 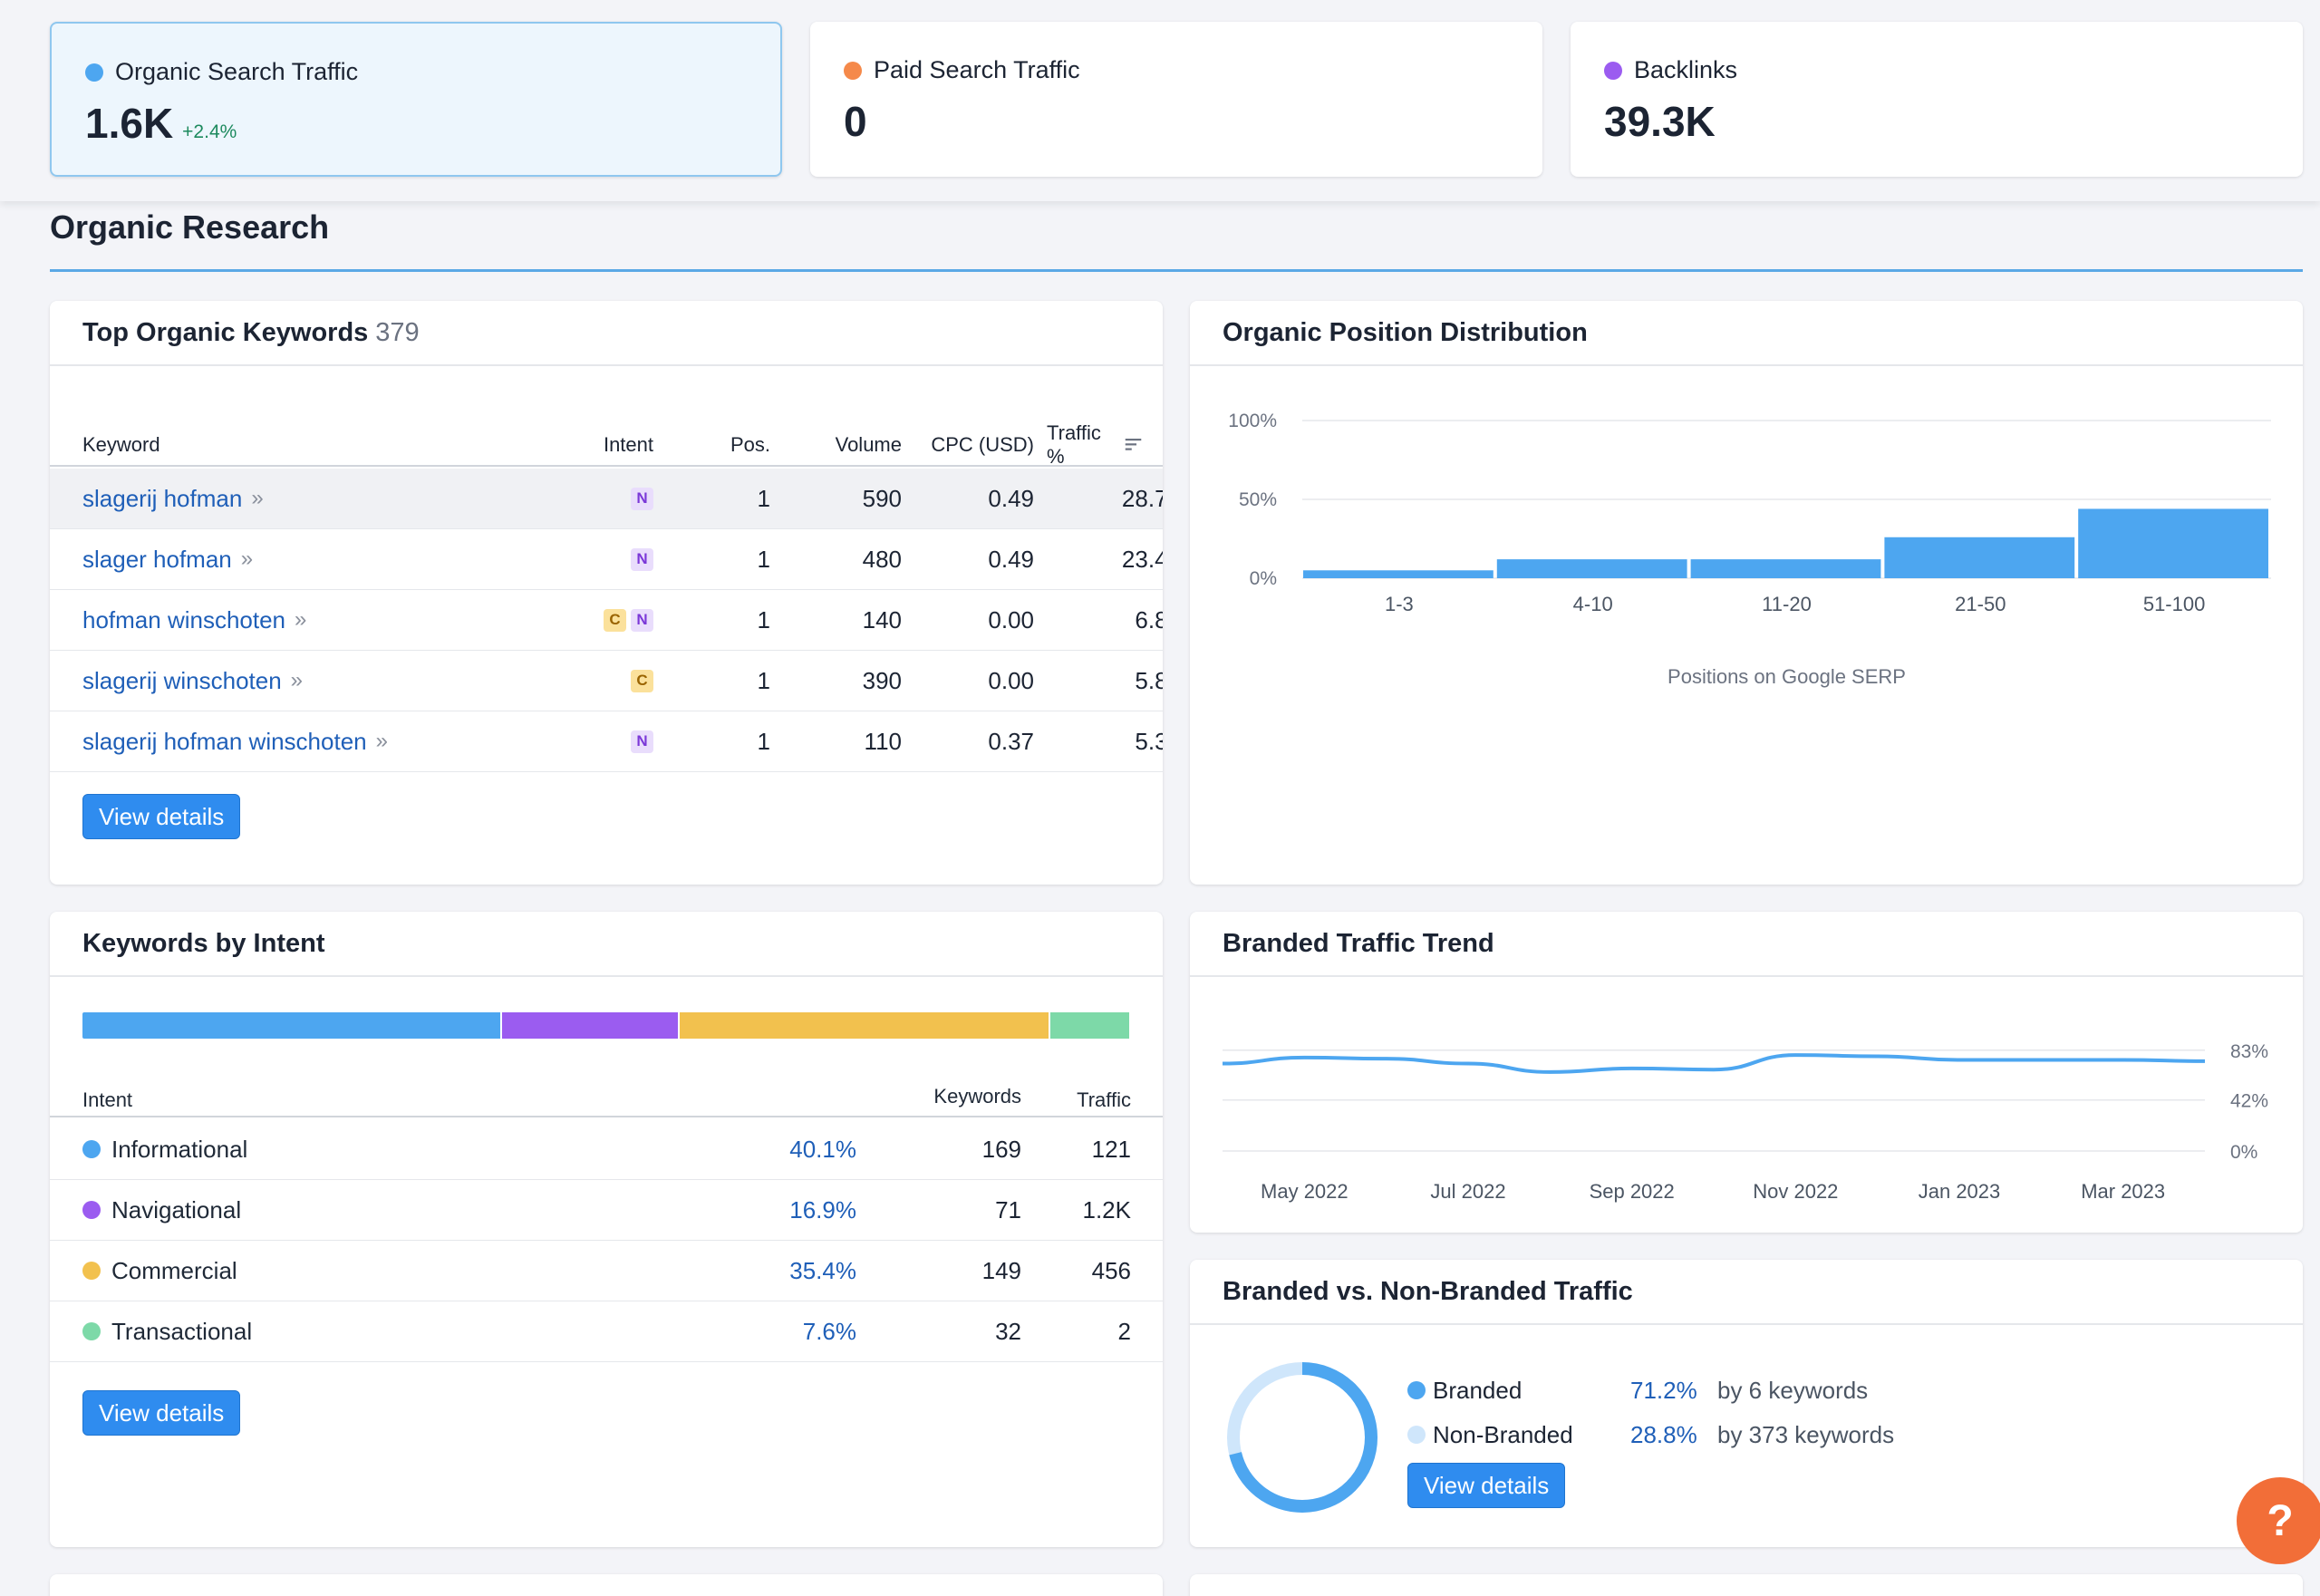 I want to click on keyword-cell: slager hofman », so click(x=168, y=559).